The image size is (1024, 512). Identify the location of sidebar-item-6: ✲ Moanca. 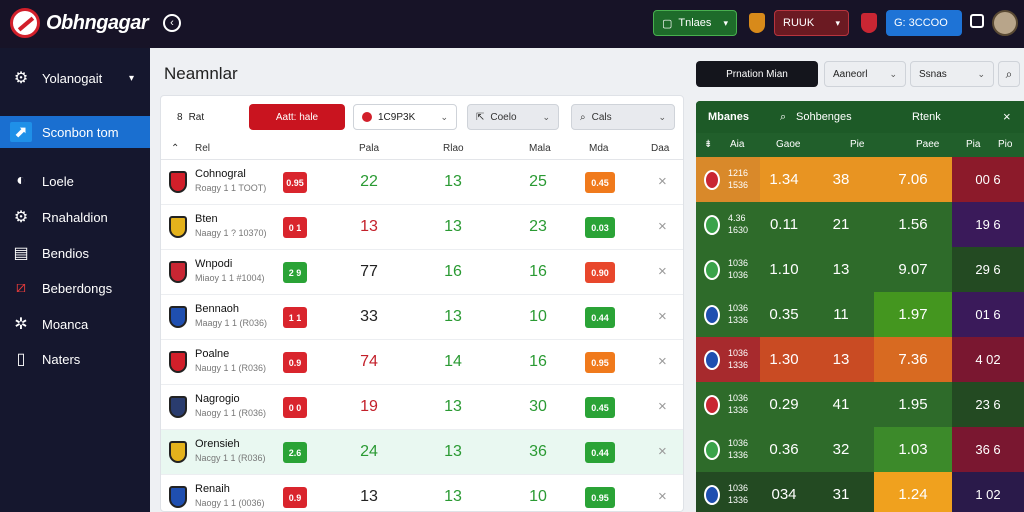
(75, 324).